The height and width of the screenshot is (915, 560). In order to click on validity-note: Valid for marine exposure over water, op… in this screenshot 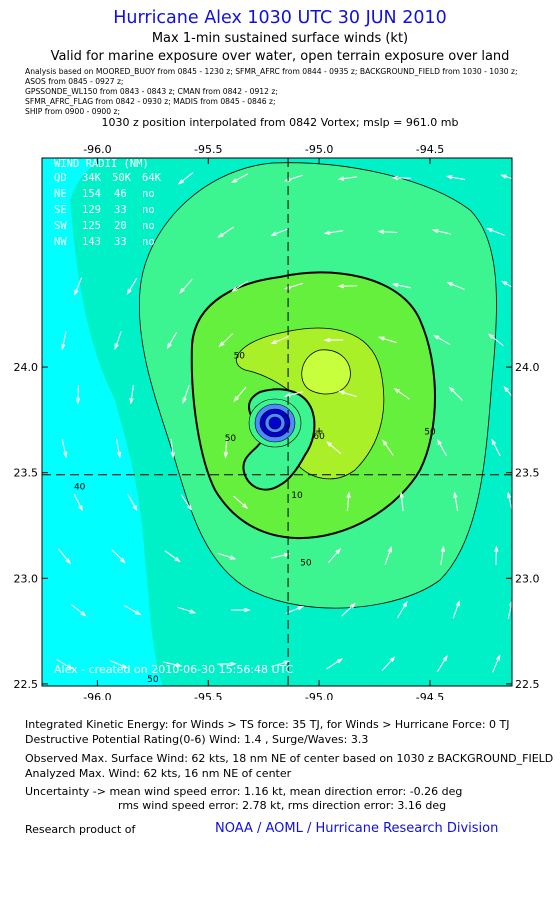, I will do `click(280, 56)`.